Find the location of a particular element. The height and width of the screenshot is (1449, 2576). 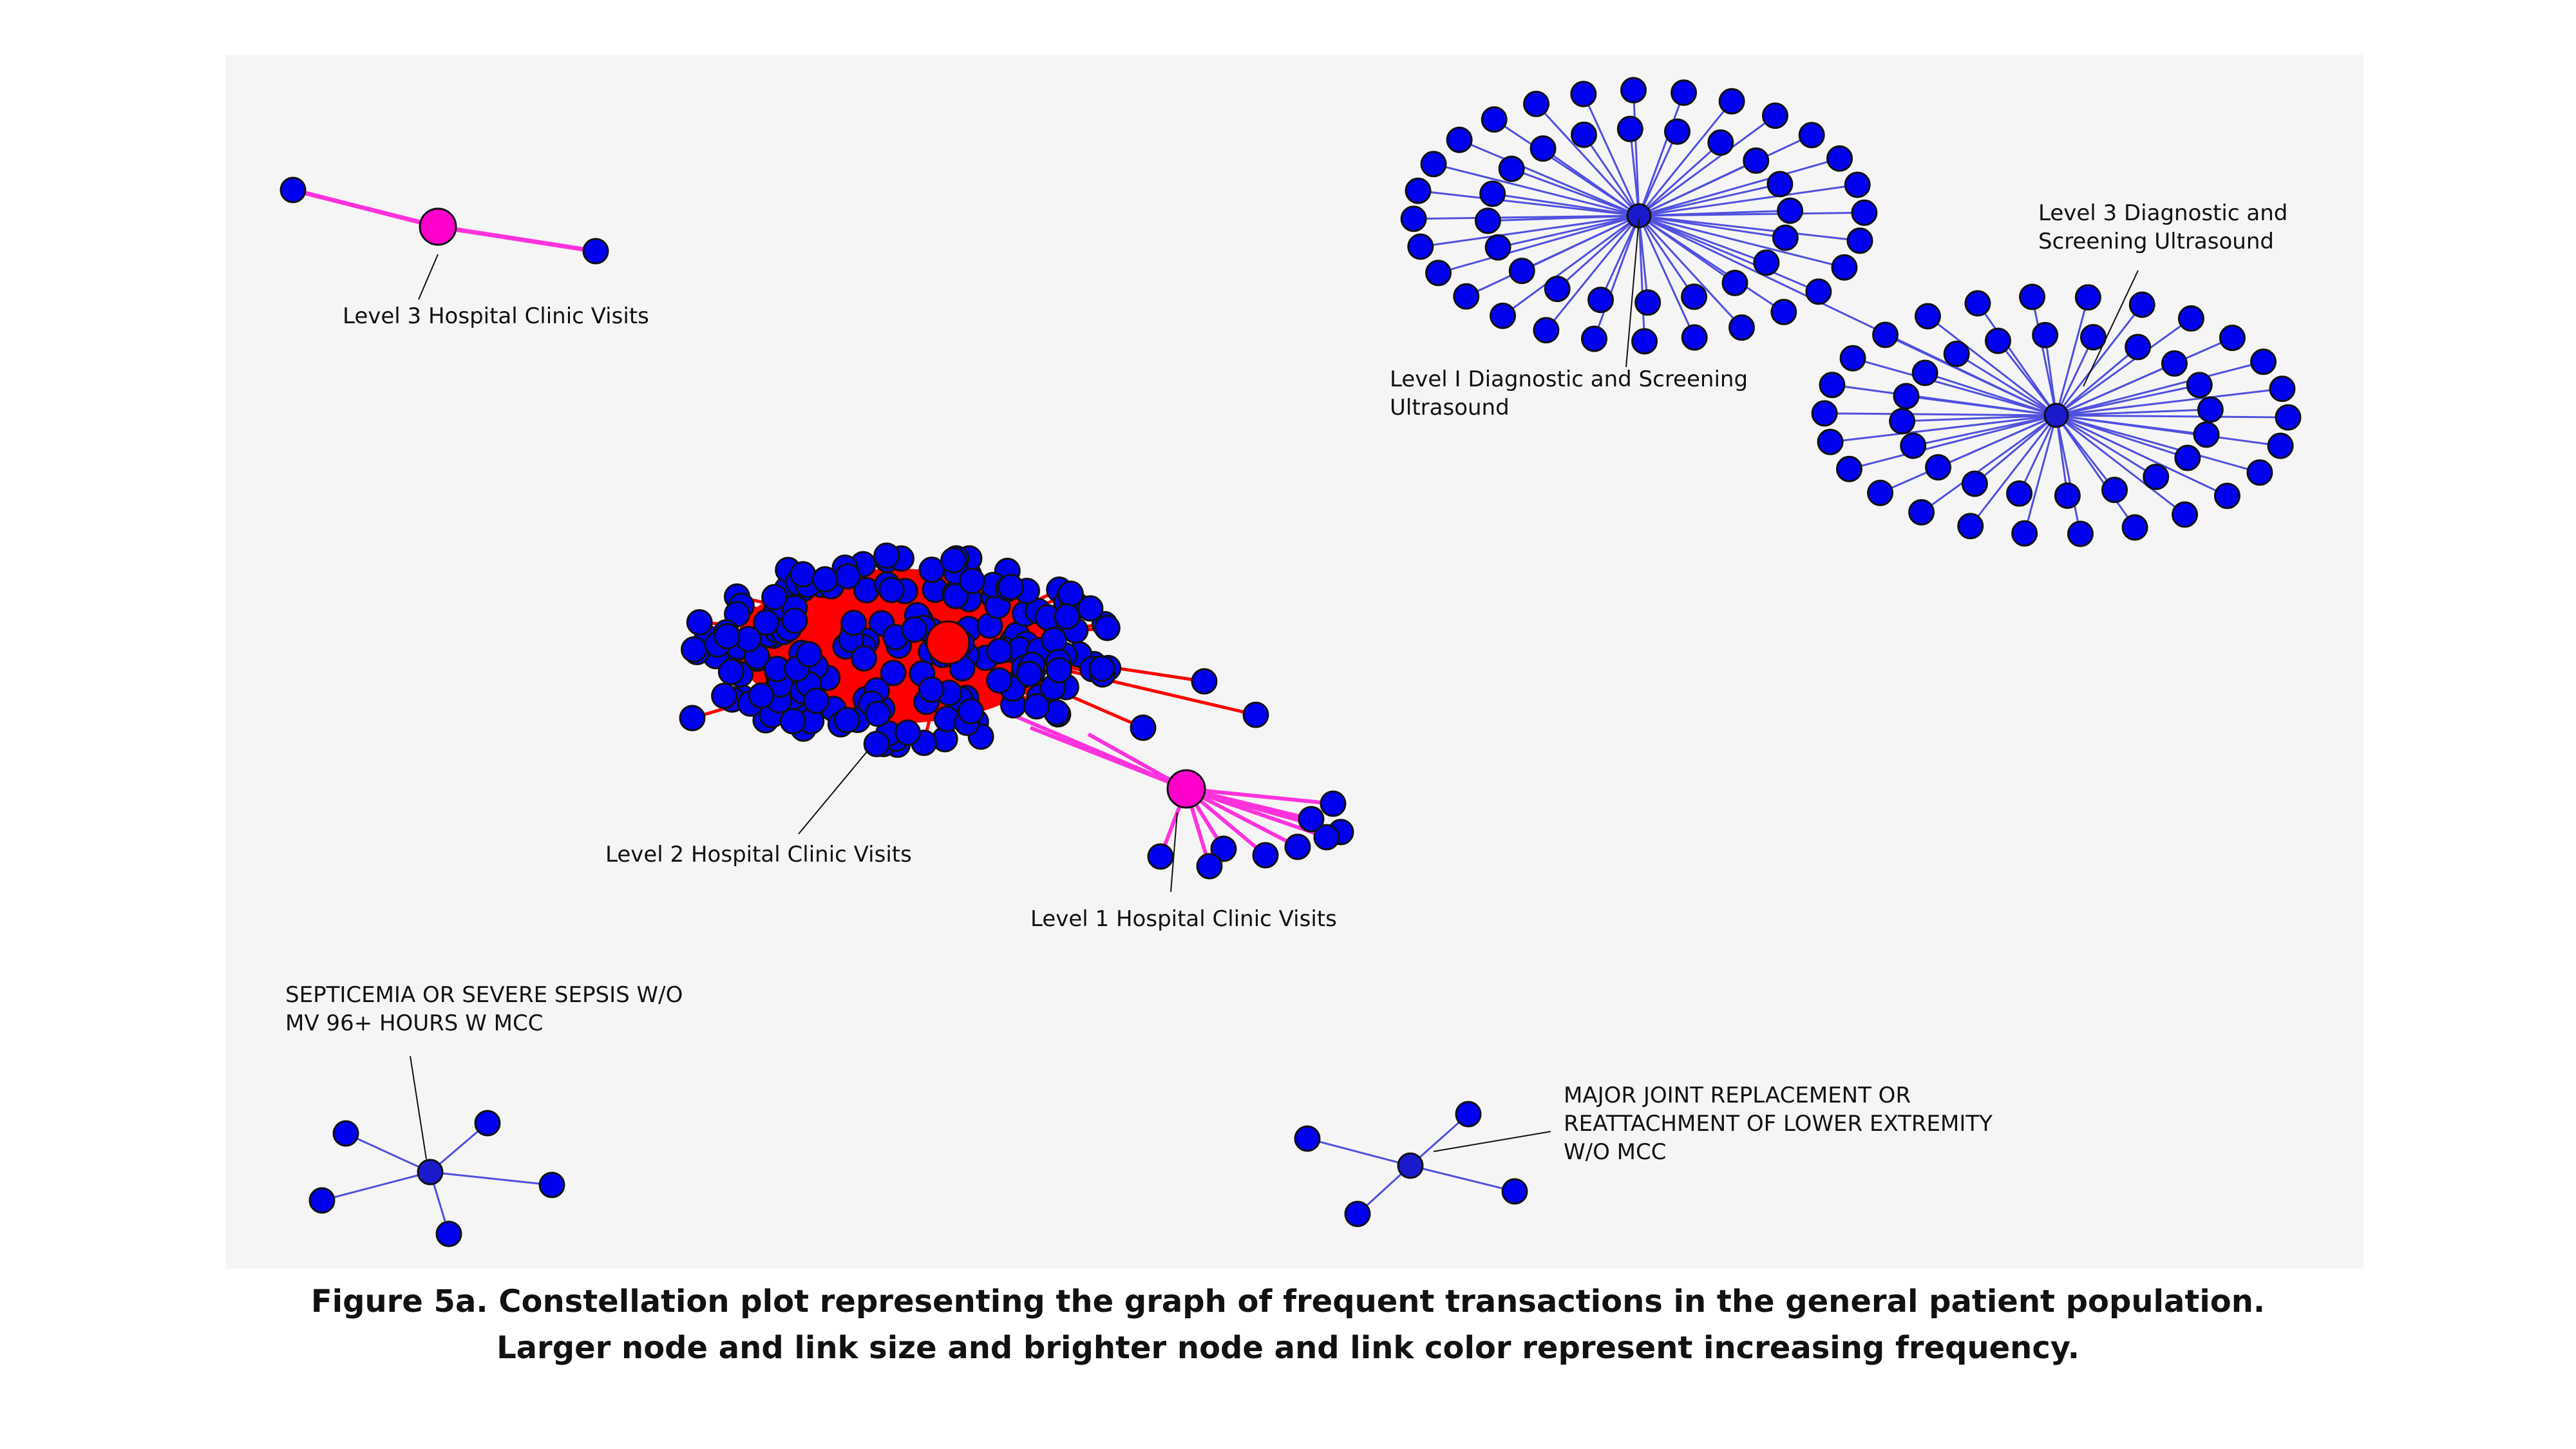

label-level3-ultrasound-l1: Level 3 Diagnostic and is located at coordinates (2163, 213).